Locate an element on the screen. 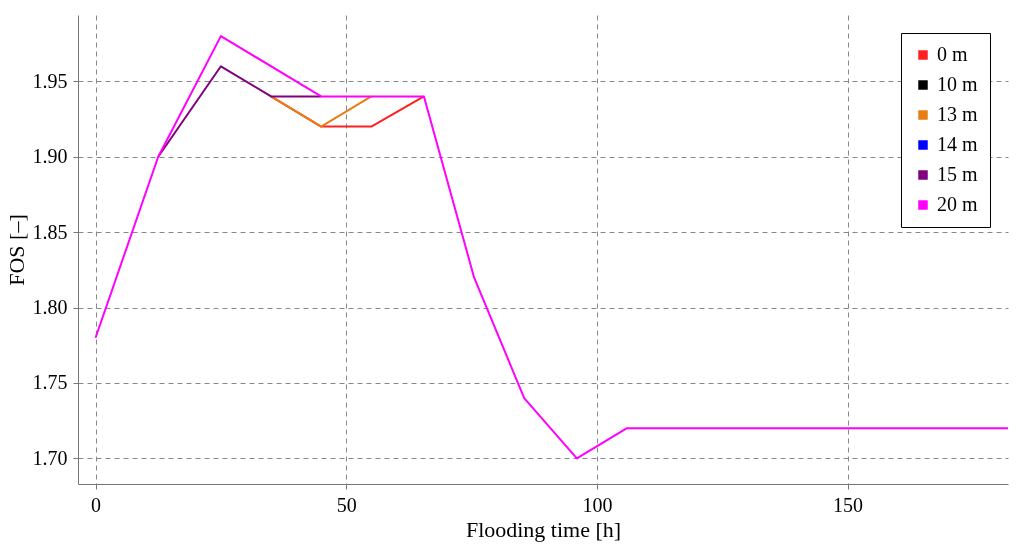  y-tick-label: 1.90 is located at coordinates (50, 156).